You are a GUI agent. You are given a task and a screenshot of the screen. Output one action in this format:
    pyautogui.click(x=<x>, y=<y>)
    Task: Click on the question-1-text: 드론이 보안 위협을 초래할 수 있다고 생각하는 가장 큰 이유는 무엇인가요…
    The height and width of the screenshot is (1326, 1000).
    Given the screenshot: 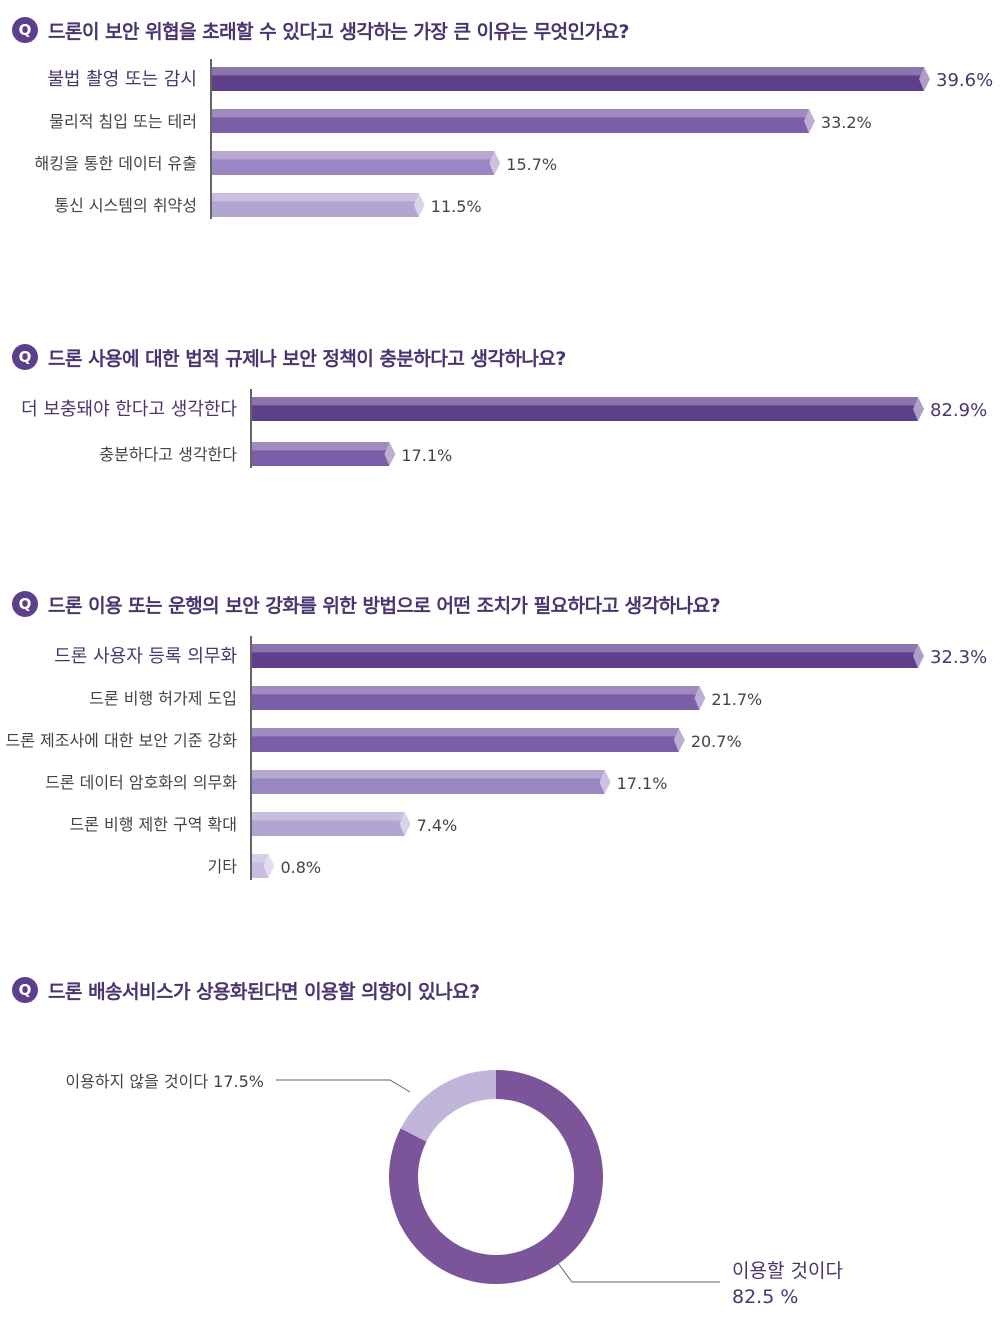 What is the action you would take?
    pyautogui.click(x=339, y=31)
    